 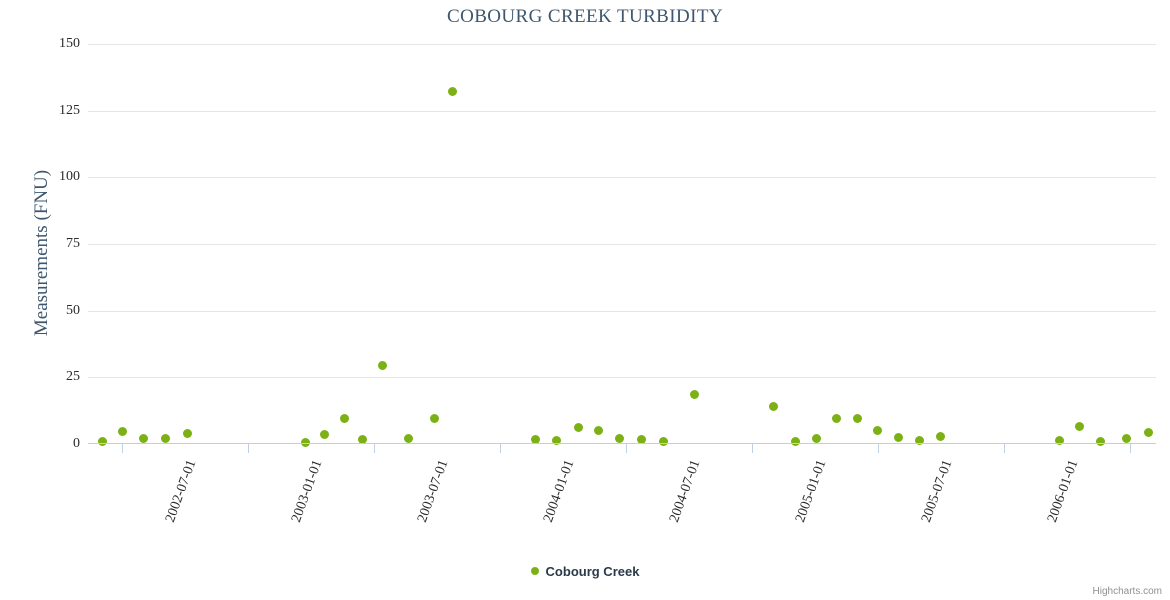 I want to click on x-tick-label: 2004-07-01, so click(x=685, y=491).